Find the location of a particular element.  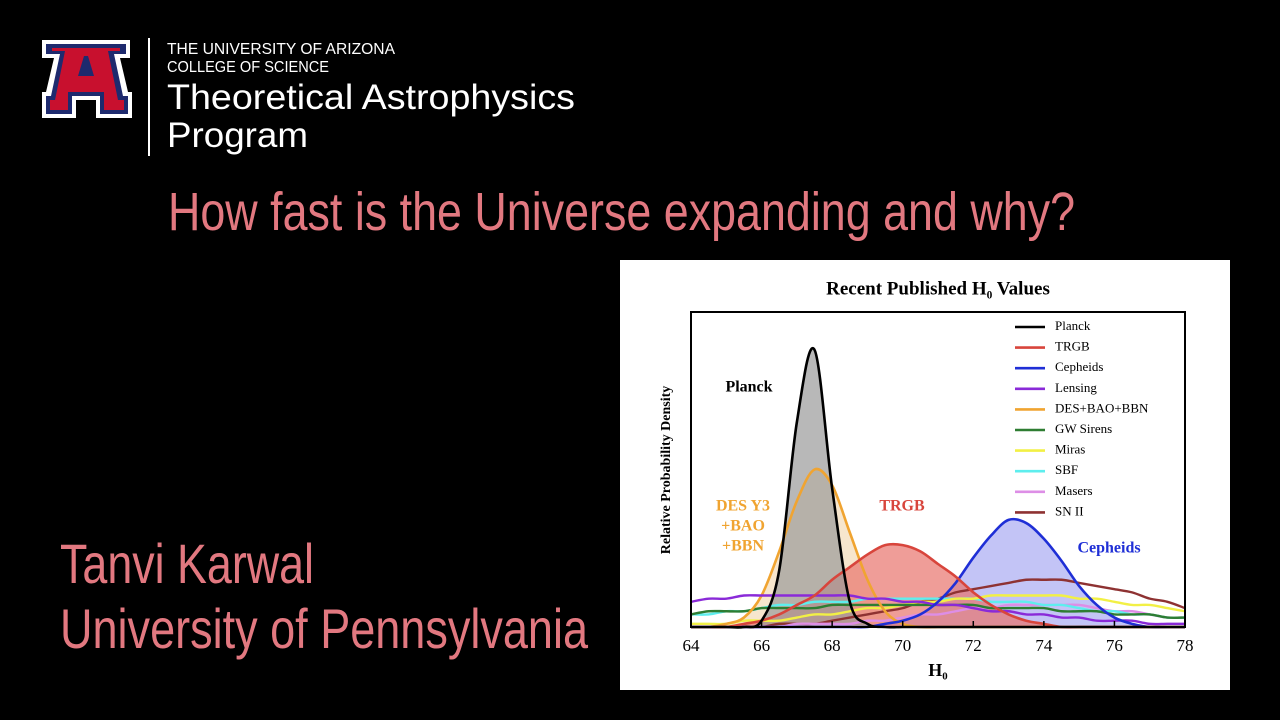

speaker-name: Tanvi Karwal is located at coordinates (187, 563).